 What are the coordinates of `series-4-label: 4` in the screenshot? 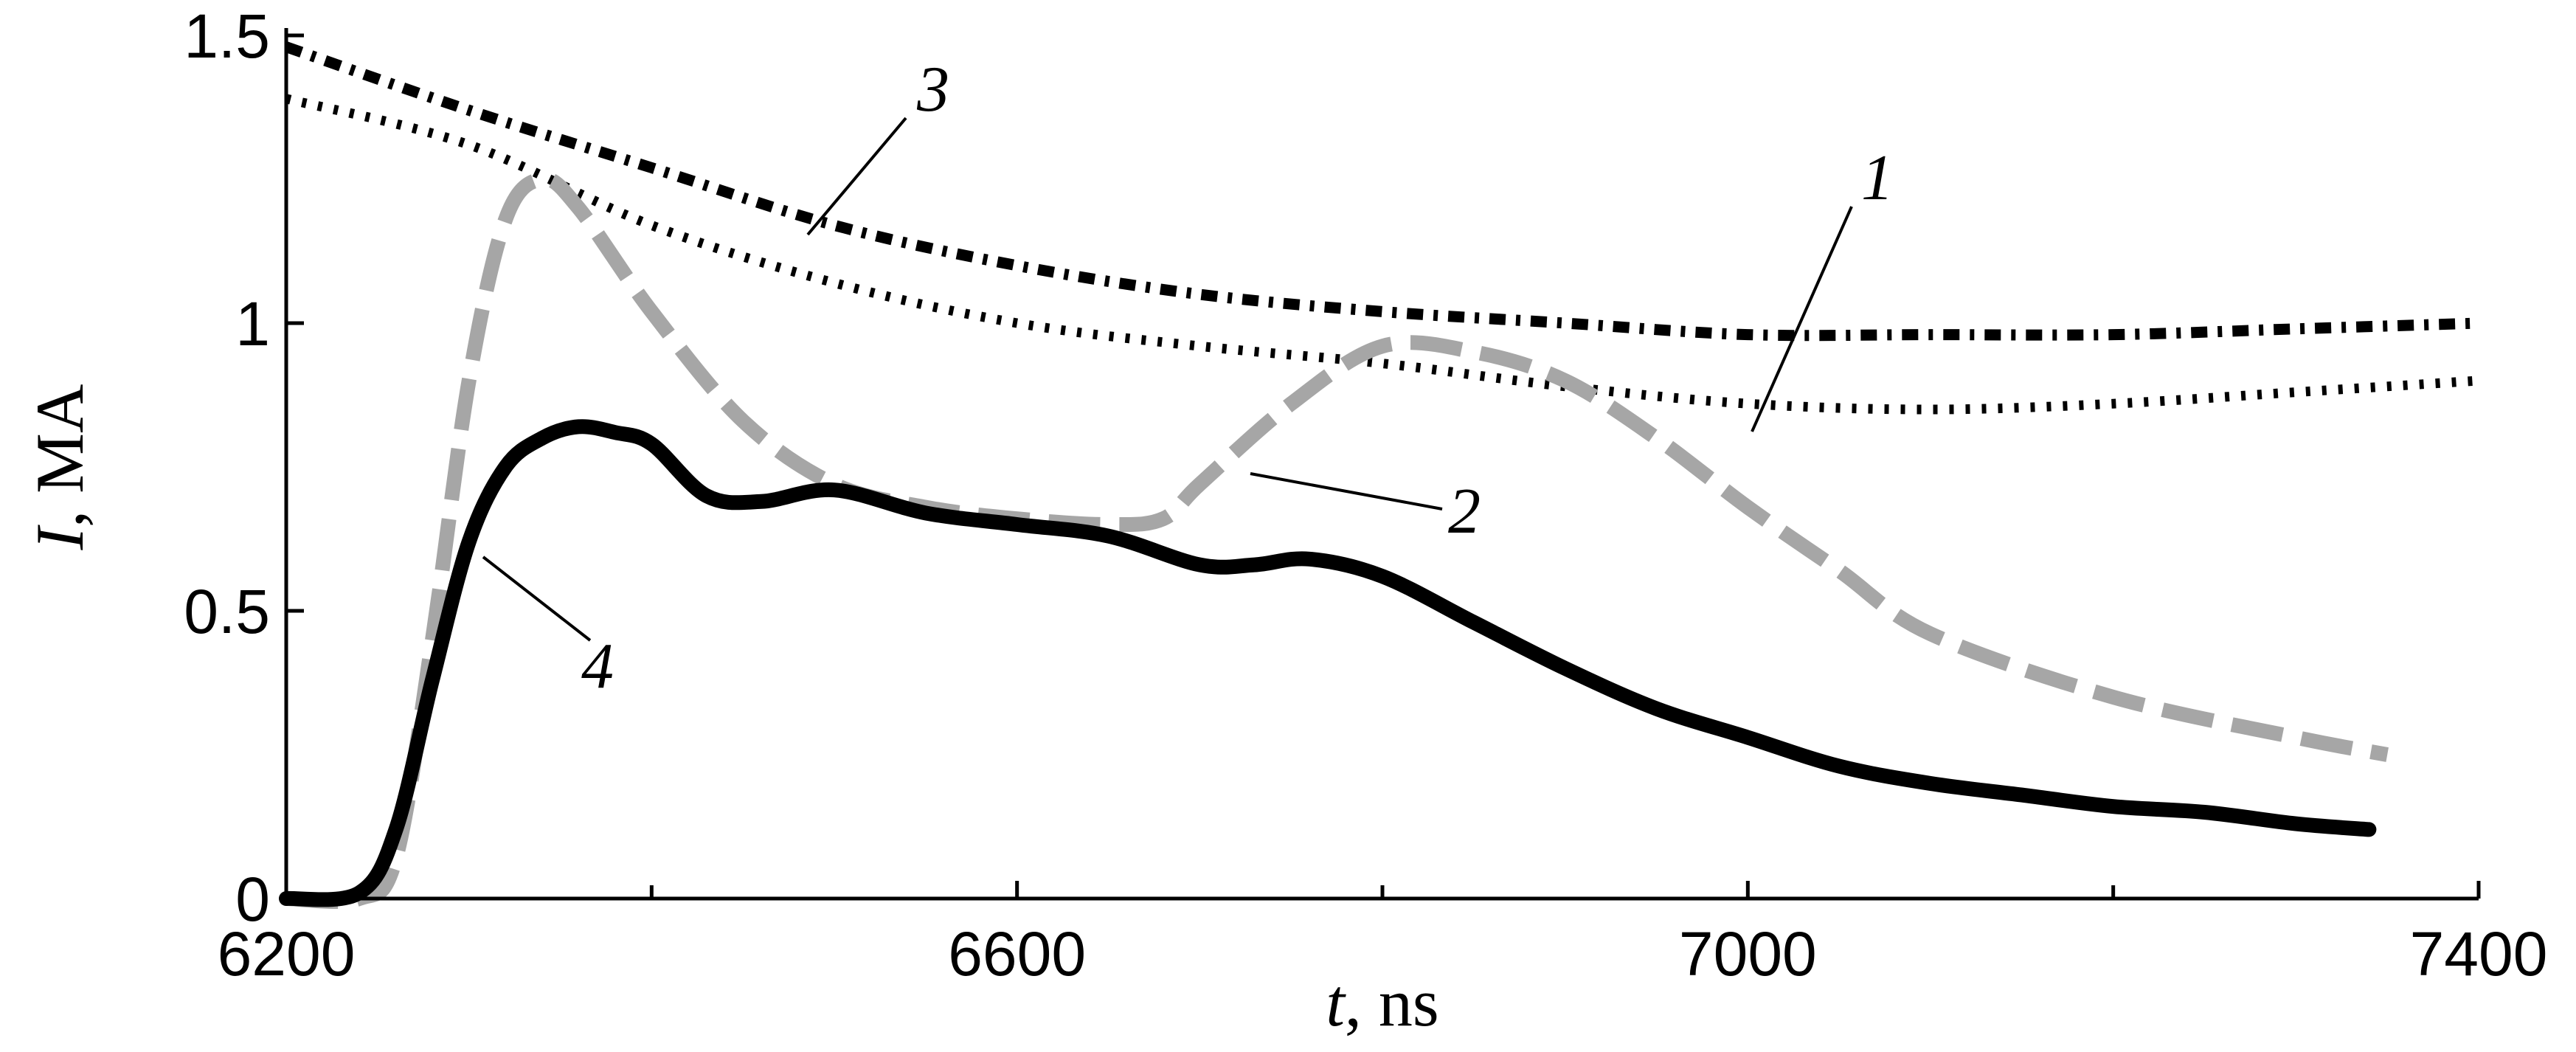 It's located at (598, 666).